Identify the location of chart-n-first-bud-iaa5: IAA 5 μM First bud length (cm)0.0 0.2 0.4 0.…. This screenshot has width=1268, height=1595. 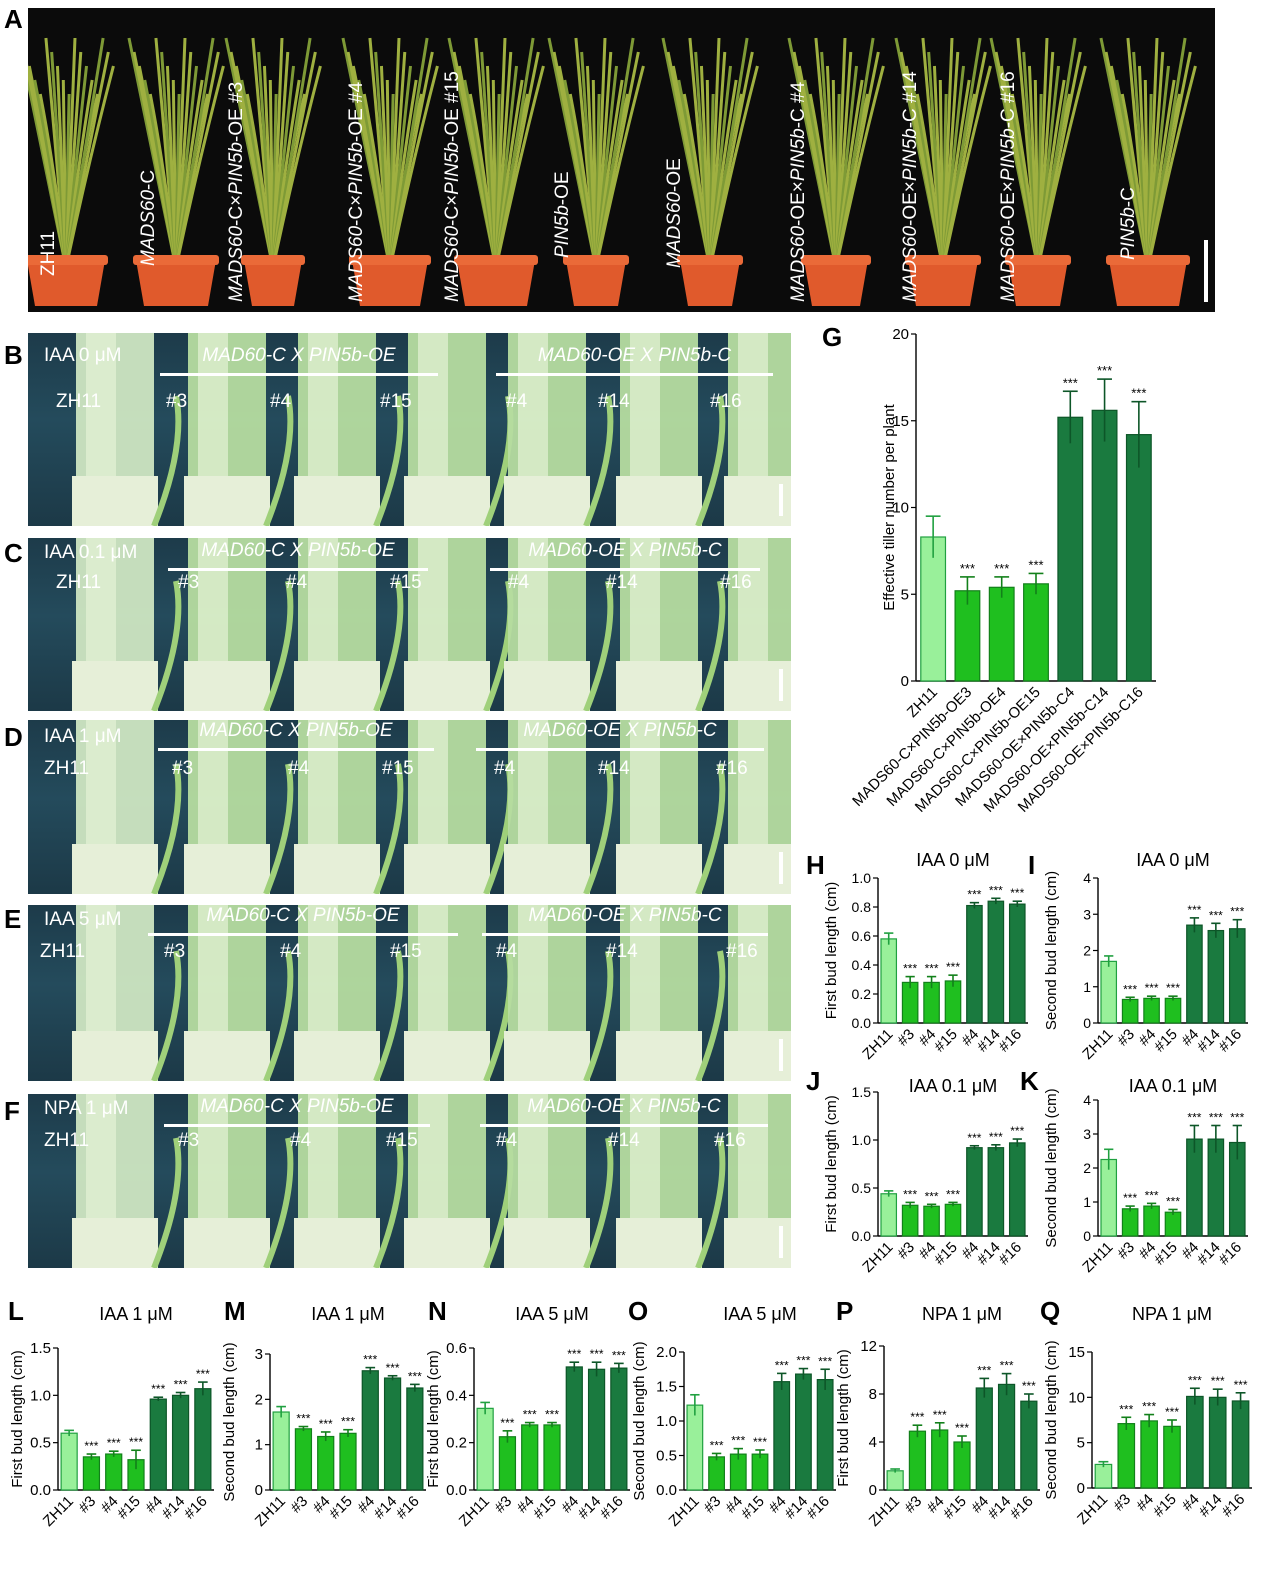
(527, 1417).